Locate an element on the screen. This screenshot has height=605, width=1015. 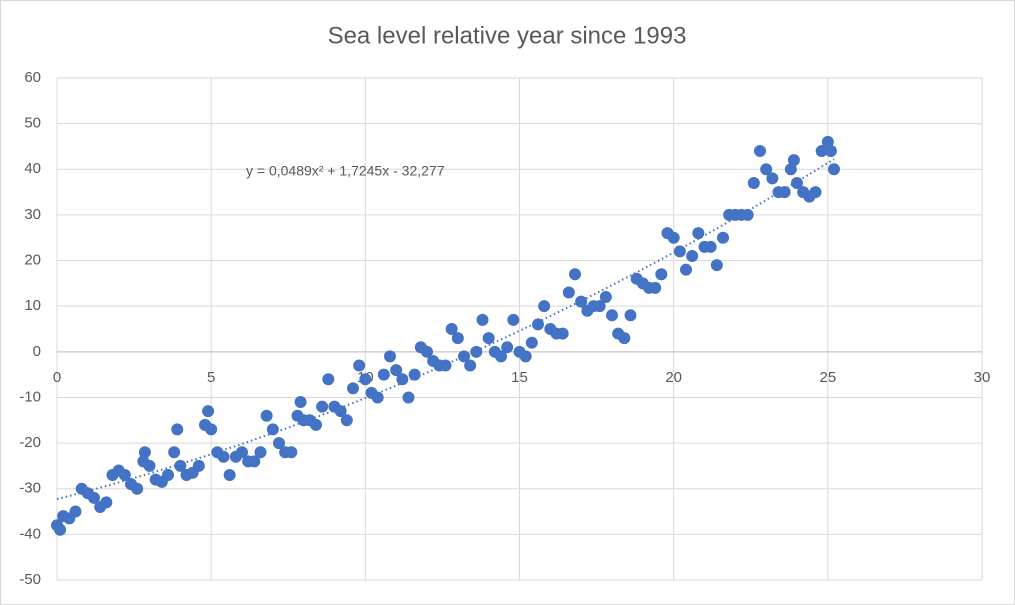
x-tick-label: 15 is located at coordinates (519, 377).